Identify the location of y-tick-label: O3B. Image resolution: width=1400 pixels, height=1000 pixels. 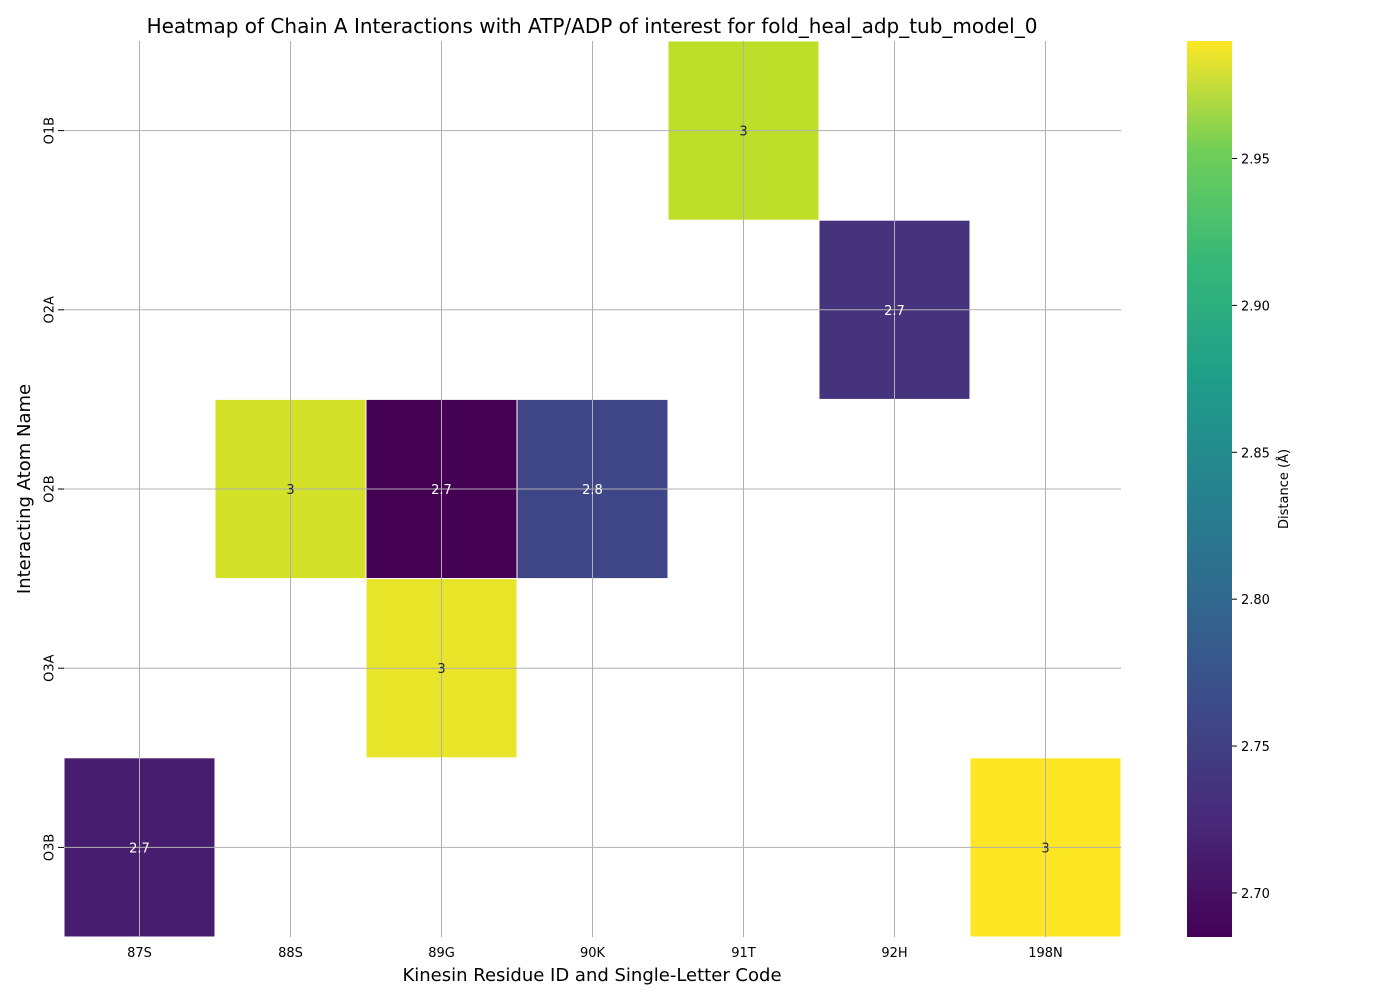
(50, 847).